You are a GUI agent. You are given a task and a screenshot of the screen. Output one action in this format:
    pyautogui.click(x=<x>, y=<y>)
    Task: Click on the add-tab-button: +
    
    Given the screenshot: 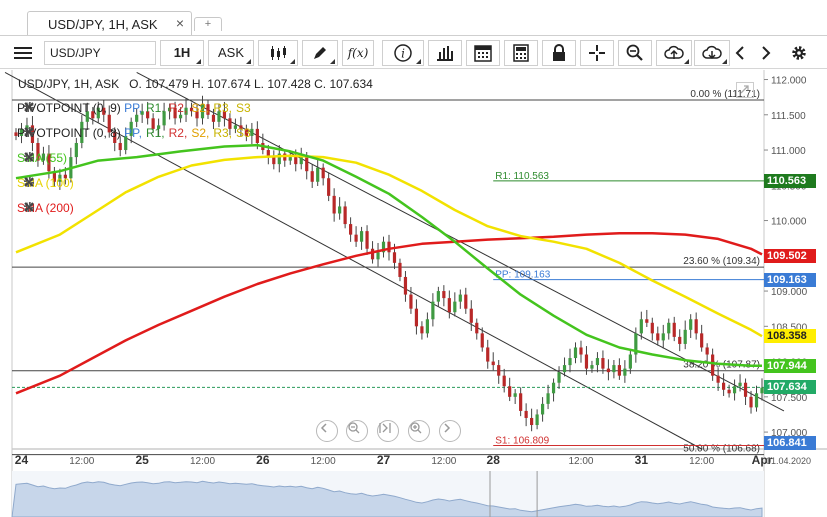 What is the action you would take?
    pyautogui.click(x=208, y=24)
    